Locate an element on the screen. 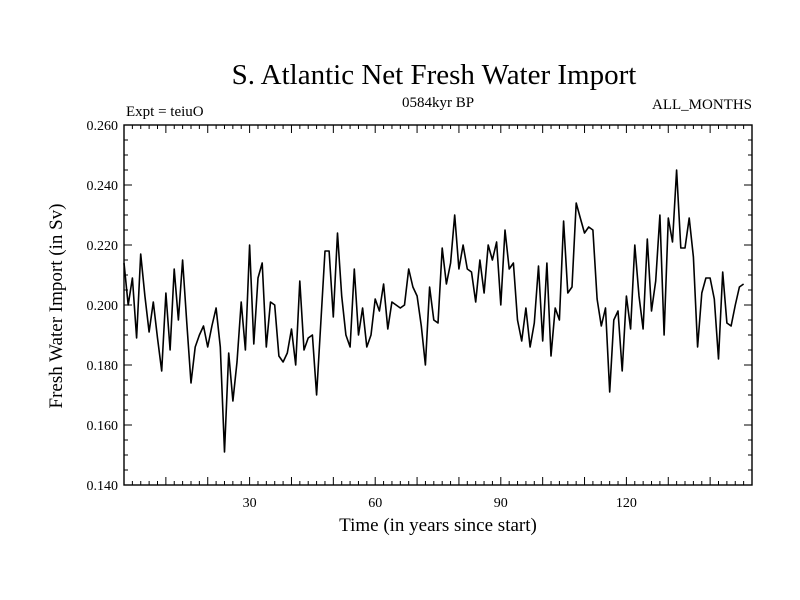  experiment-label: Expt = teiuO is located at coordinates (165, 112).